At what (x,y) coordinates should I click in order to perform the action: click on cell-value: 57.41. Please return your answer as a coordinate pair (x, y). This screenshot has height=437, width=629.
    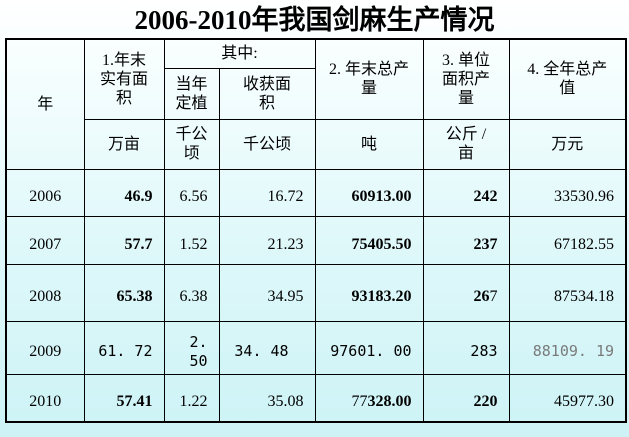
    Looking at the image, I should click on (134, 402).